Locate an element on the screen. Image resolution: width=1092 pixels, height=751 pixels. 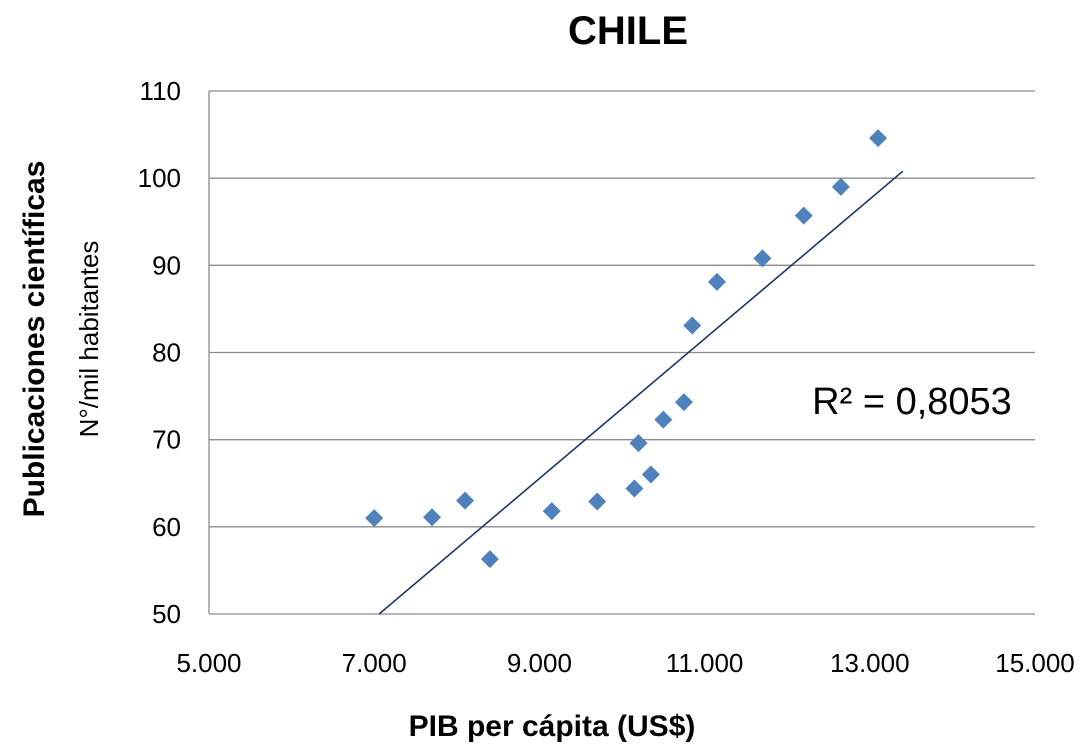
y-tick-label: 50 is located at coordinates (166, 614).